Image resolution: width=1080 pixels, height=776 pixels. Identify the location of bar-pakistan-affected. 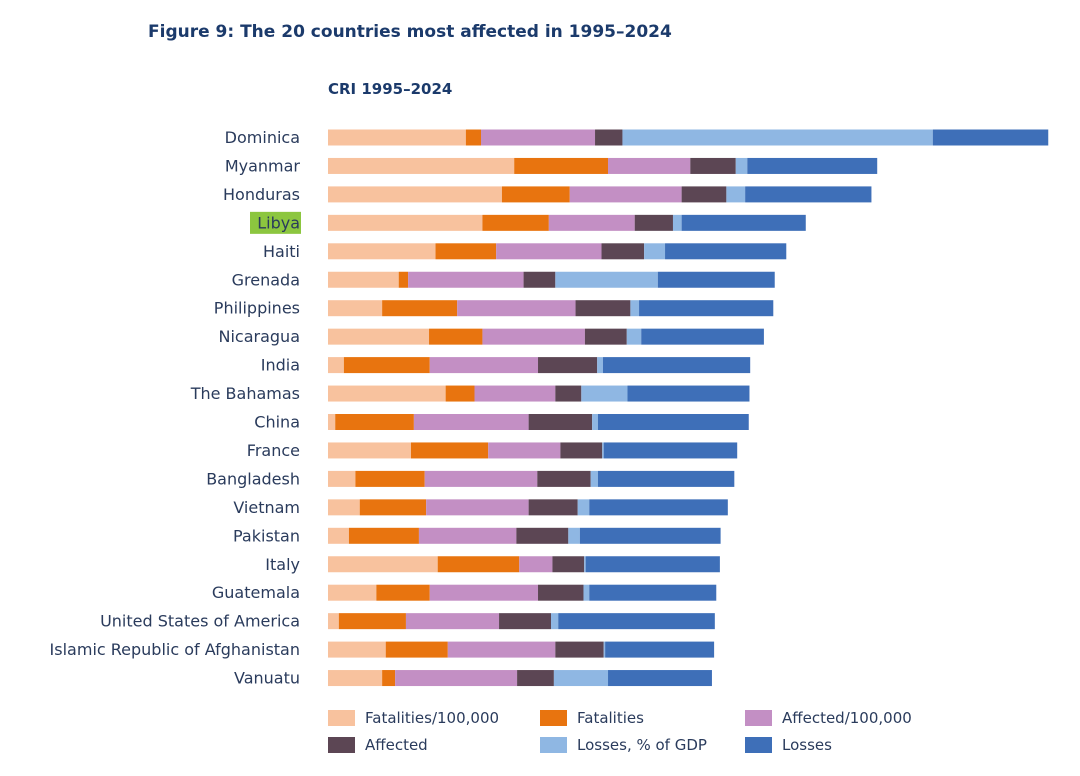
(542, 535).